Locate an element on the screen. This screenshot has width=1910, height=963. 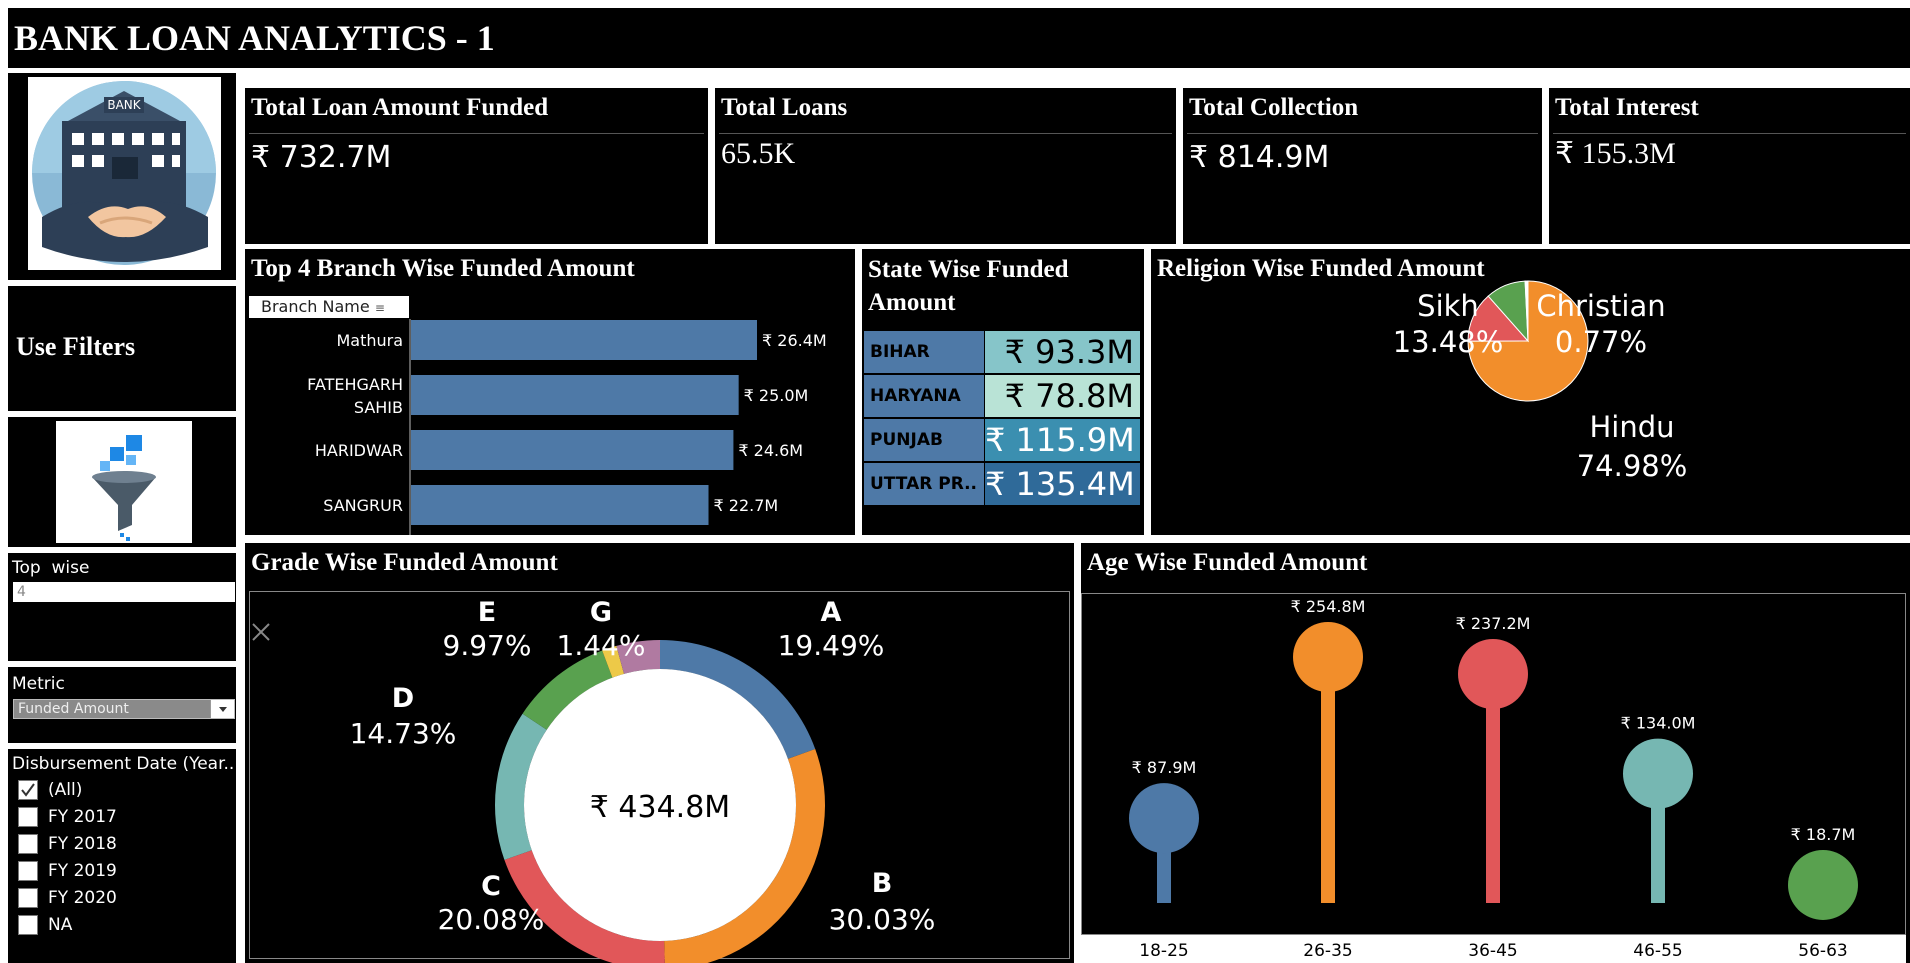
checkbox-fy-2018 is located at coordinates (28, 844).